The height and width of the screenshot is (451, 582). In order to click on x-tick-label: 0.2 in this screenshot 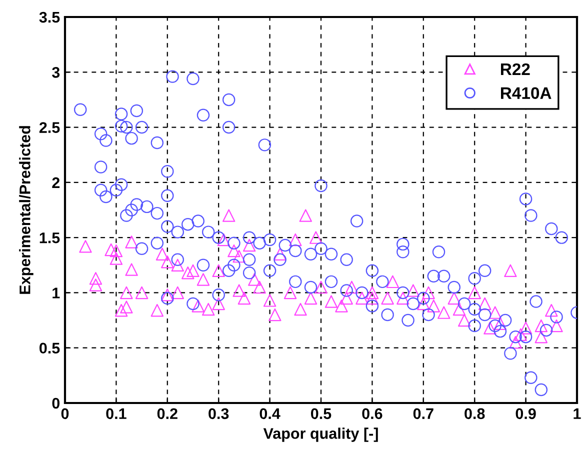, I will do `click(167, 414)`.